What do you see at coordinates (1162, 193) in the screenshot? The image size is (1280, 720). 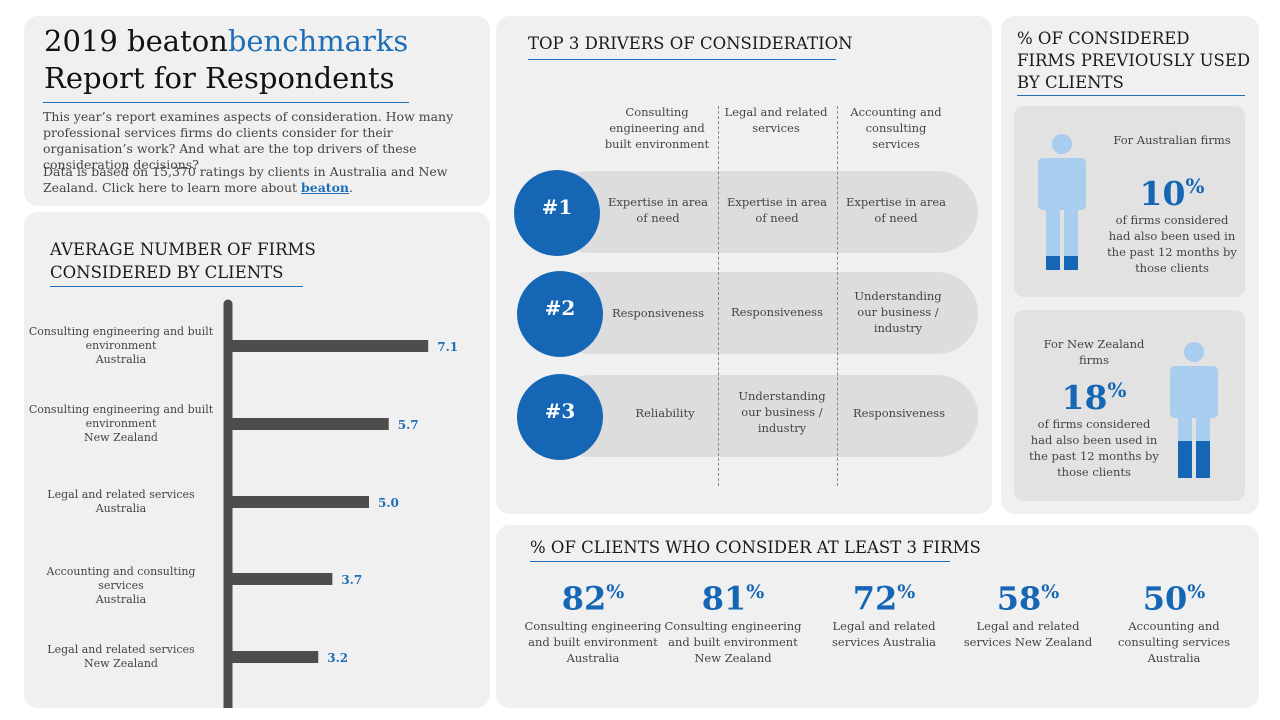 I see `australia-percent-value: 10` at bounding box center [1162, 193].